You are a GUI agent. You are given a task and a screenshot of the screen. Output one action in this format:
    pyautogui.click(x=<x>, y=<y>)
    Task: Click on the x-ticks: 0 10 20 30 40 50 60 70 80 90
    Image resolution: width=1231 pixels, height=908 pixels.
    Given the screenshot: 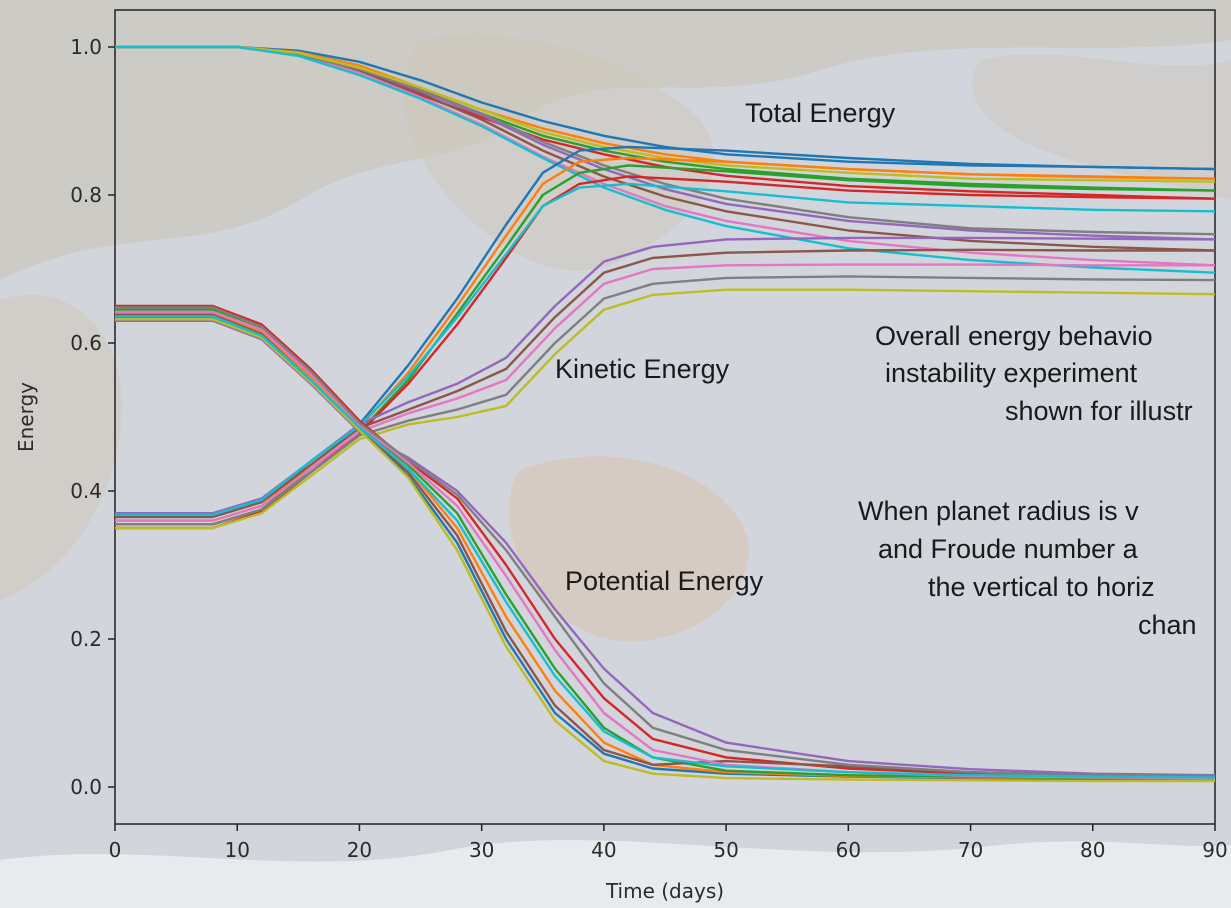 What is the action you would take?
    pyautogui.click(x=668, y=843)
    